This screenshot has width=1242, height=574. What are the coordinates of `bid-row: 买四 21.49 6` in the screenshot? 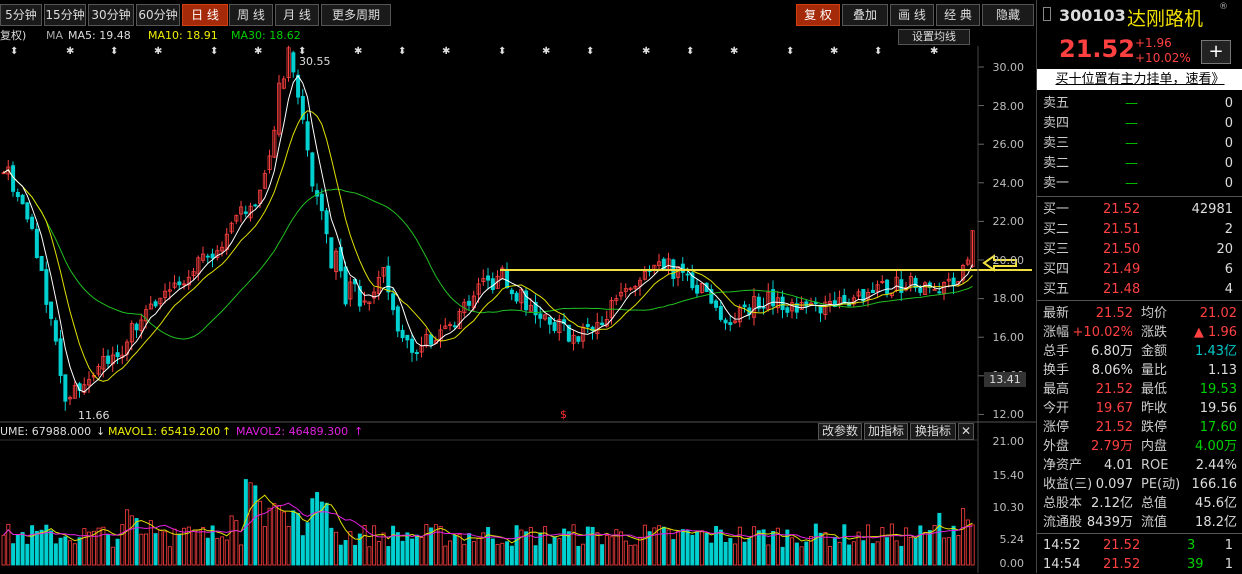 It's located at (1139, 269).